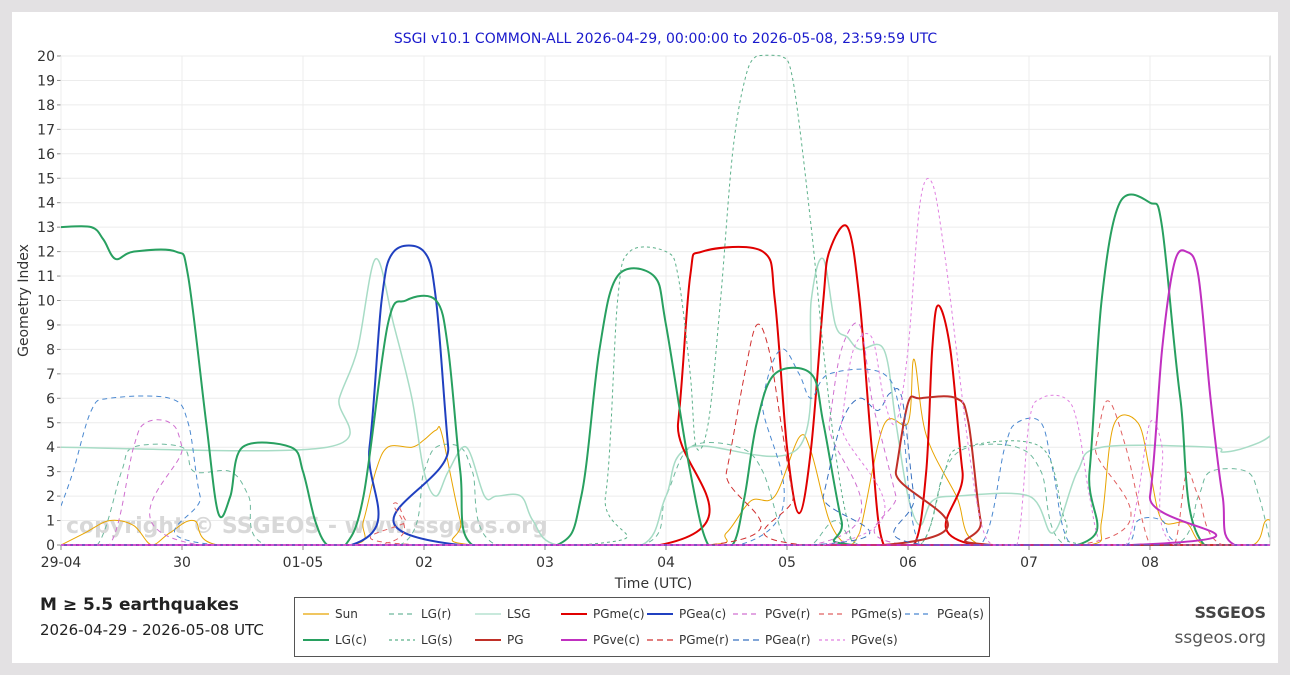 Image resolution: width=1290 pixels, height=675 pixels. I want to click on legend-label: PGve(s), so click(874, 640).